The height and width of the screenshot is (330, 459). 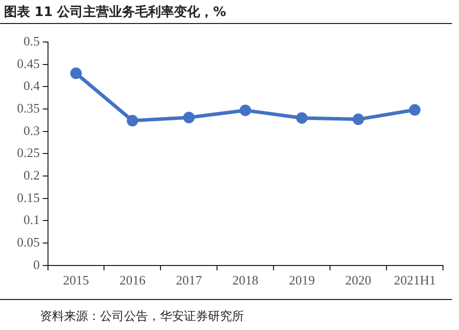 I want to click on y-tick-label: 0.4, so click(x=32, y=86).